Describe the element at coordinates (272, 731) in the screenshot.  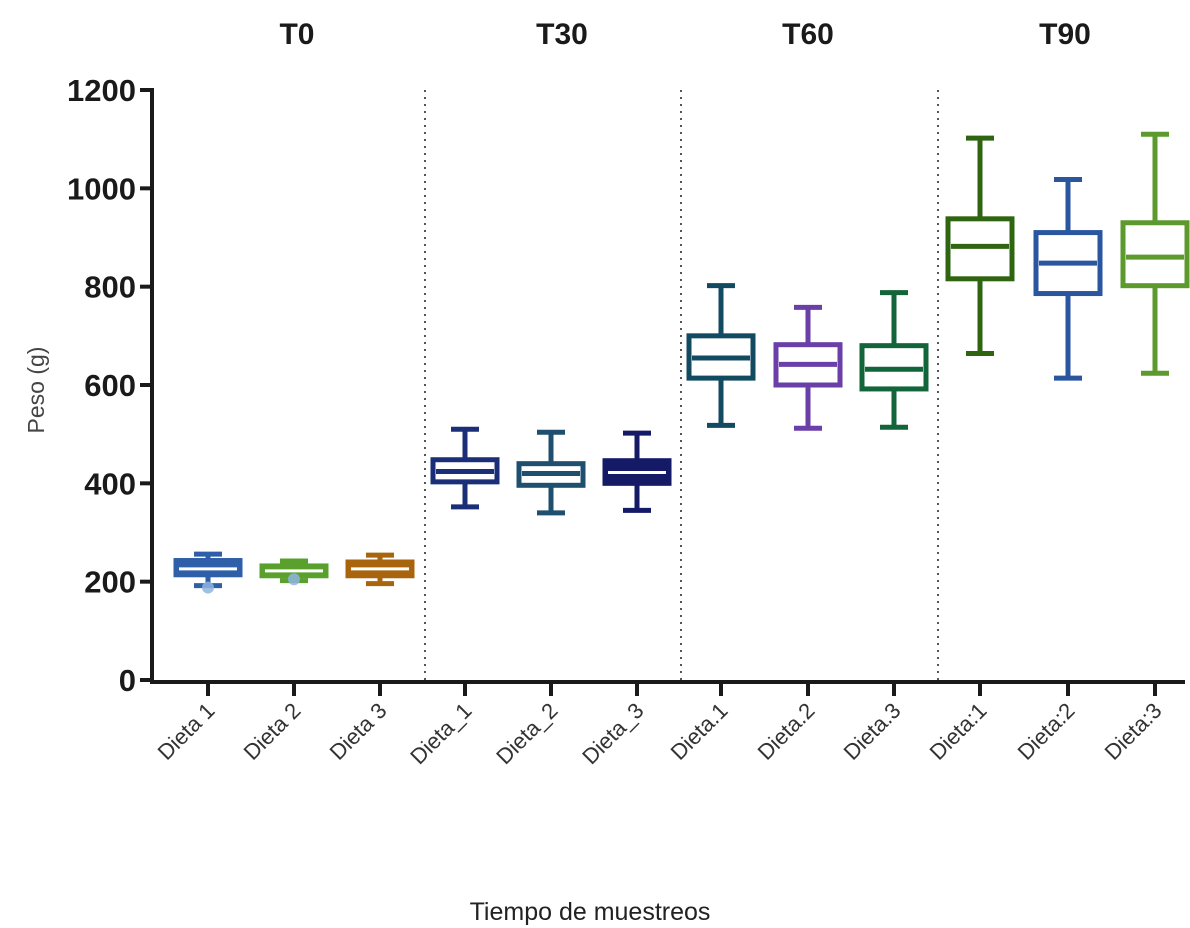
I see `x-tick-label: Dieta 2` at that location.